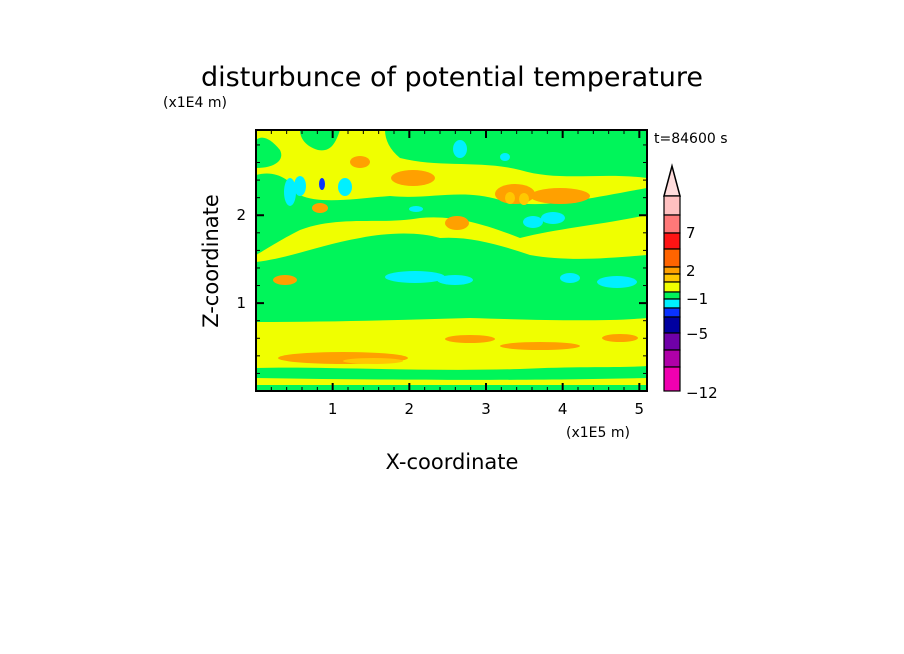  What do you see at coordinates (452, 462) in the screenshot?
I see `x-axis-label: X-coordinate` at bounding box center [452, 462].